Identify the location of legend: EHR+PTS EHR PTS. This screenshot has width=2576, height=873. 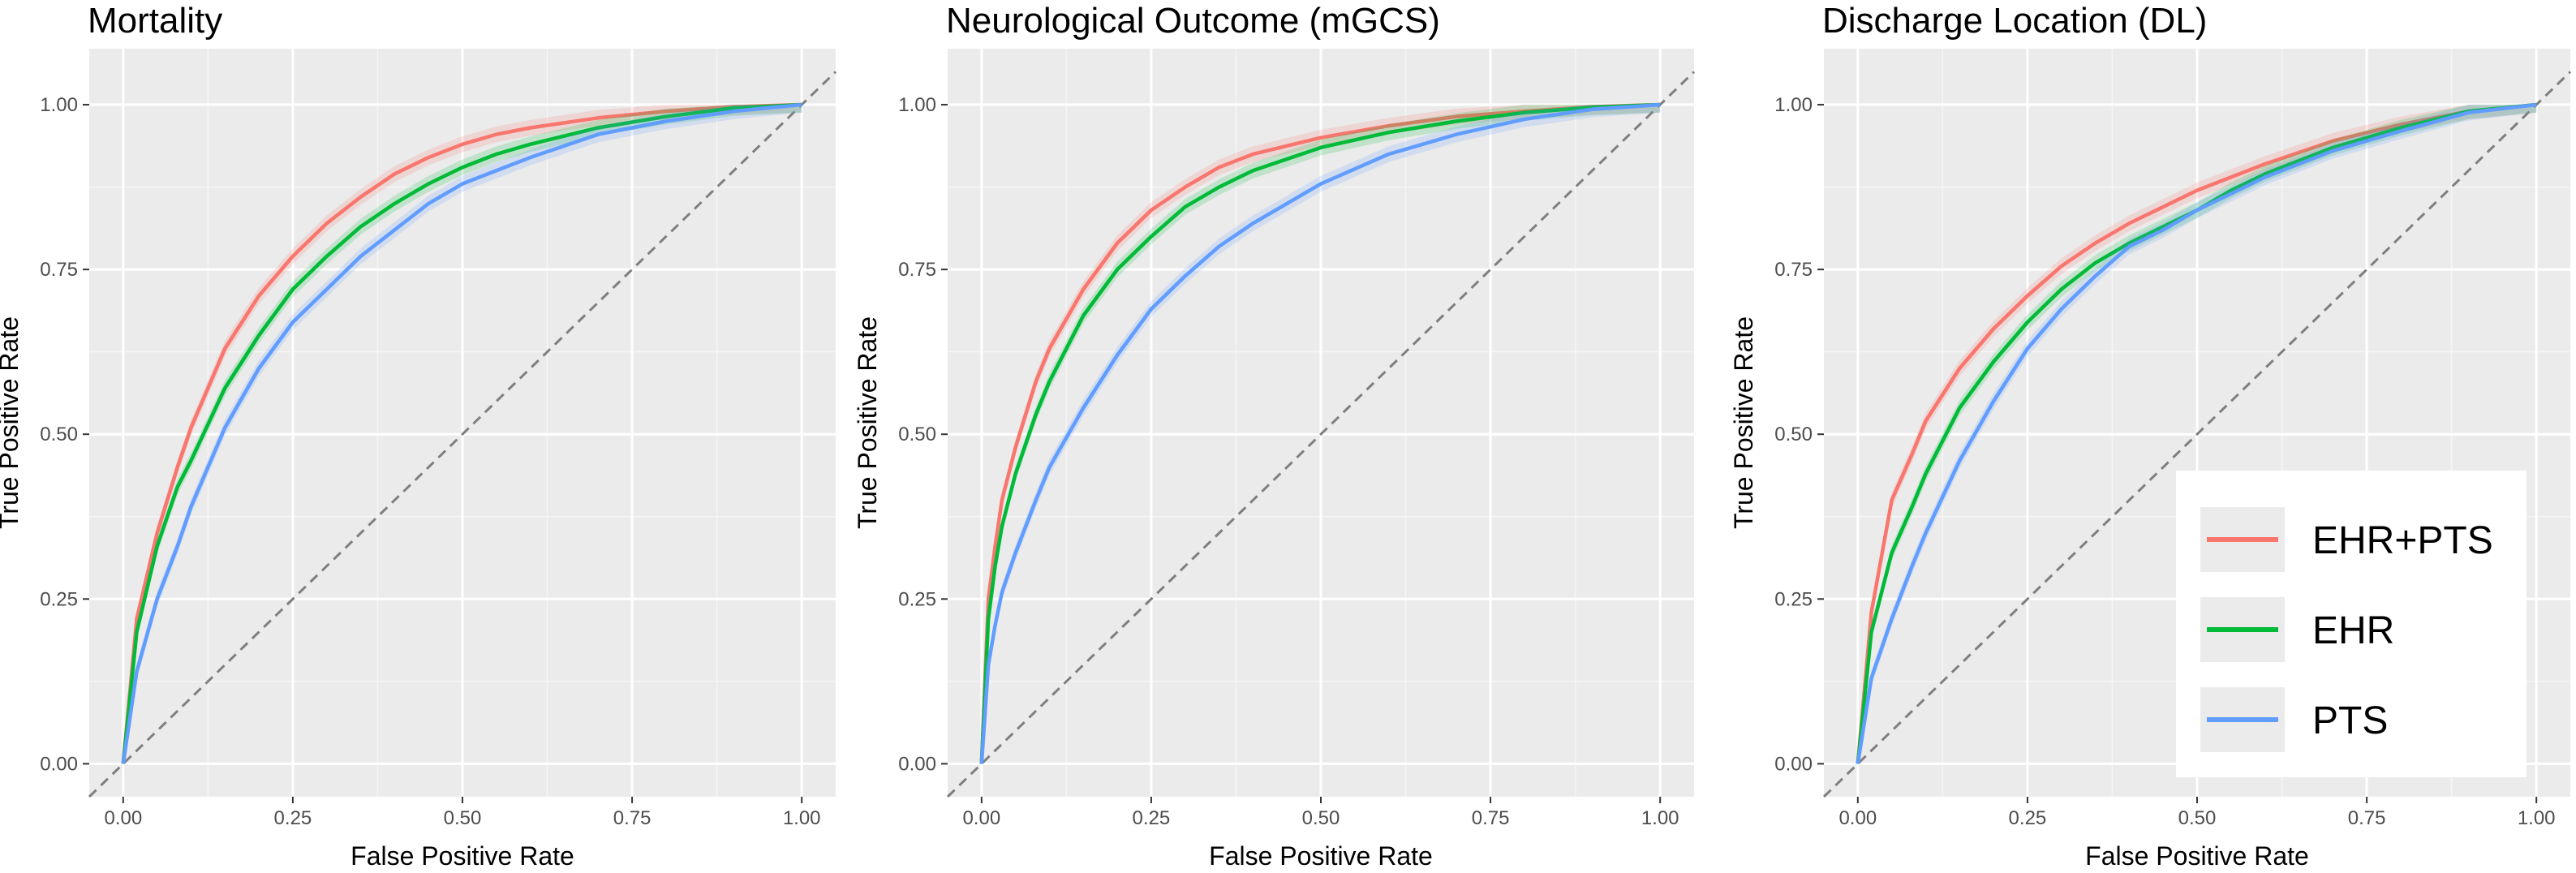
(2351, 624).